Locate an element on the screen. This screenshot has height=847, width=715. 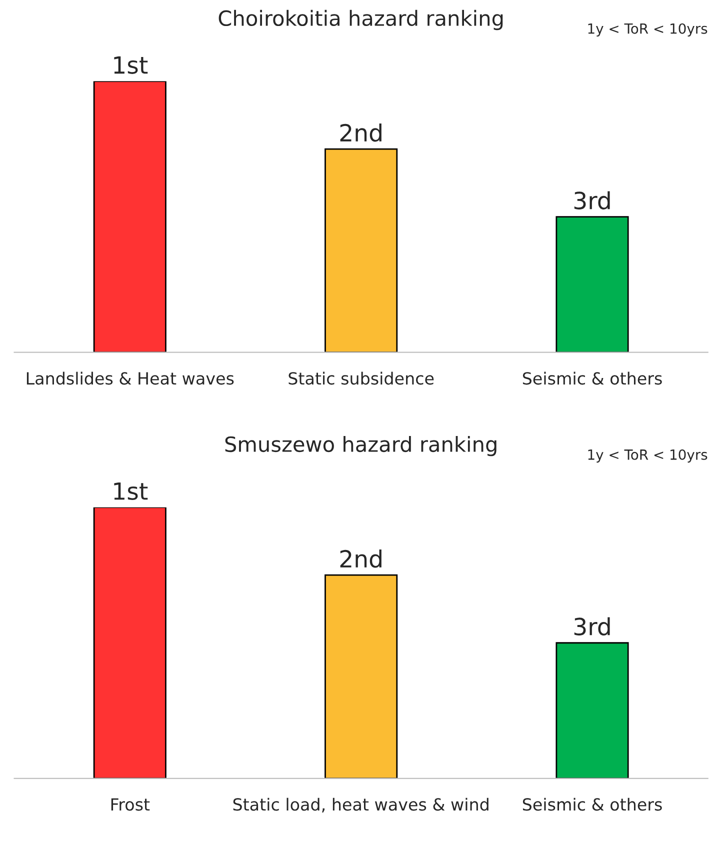
x-tick-label: Frost is located at coordinates (130, 804).